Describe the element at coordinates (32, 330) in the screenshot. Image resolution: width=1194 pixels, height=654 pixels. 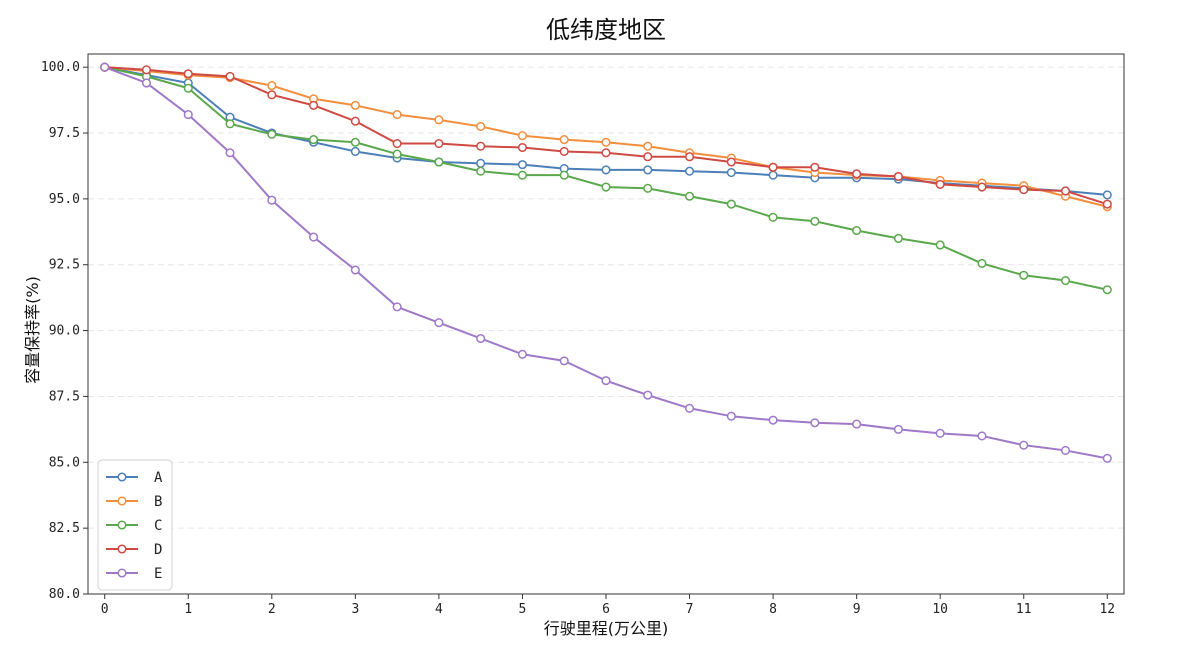
I see `y-axis-title: 容量保持率(%)` at that location.